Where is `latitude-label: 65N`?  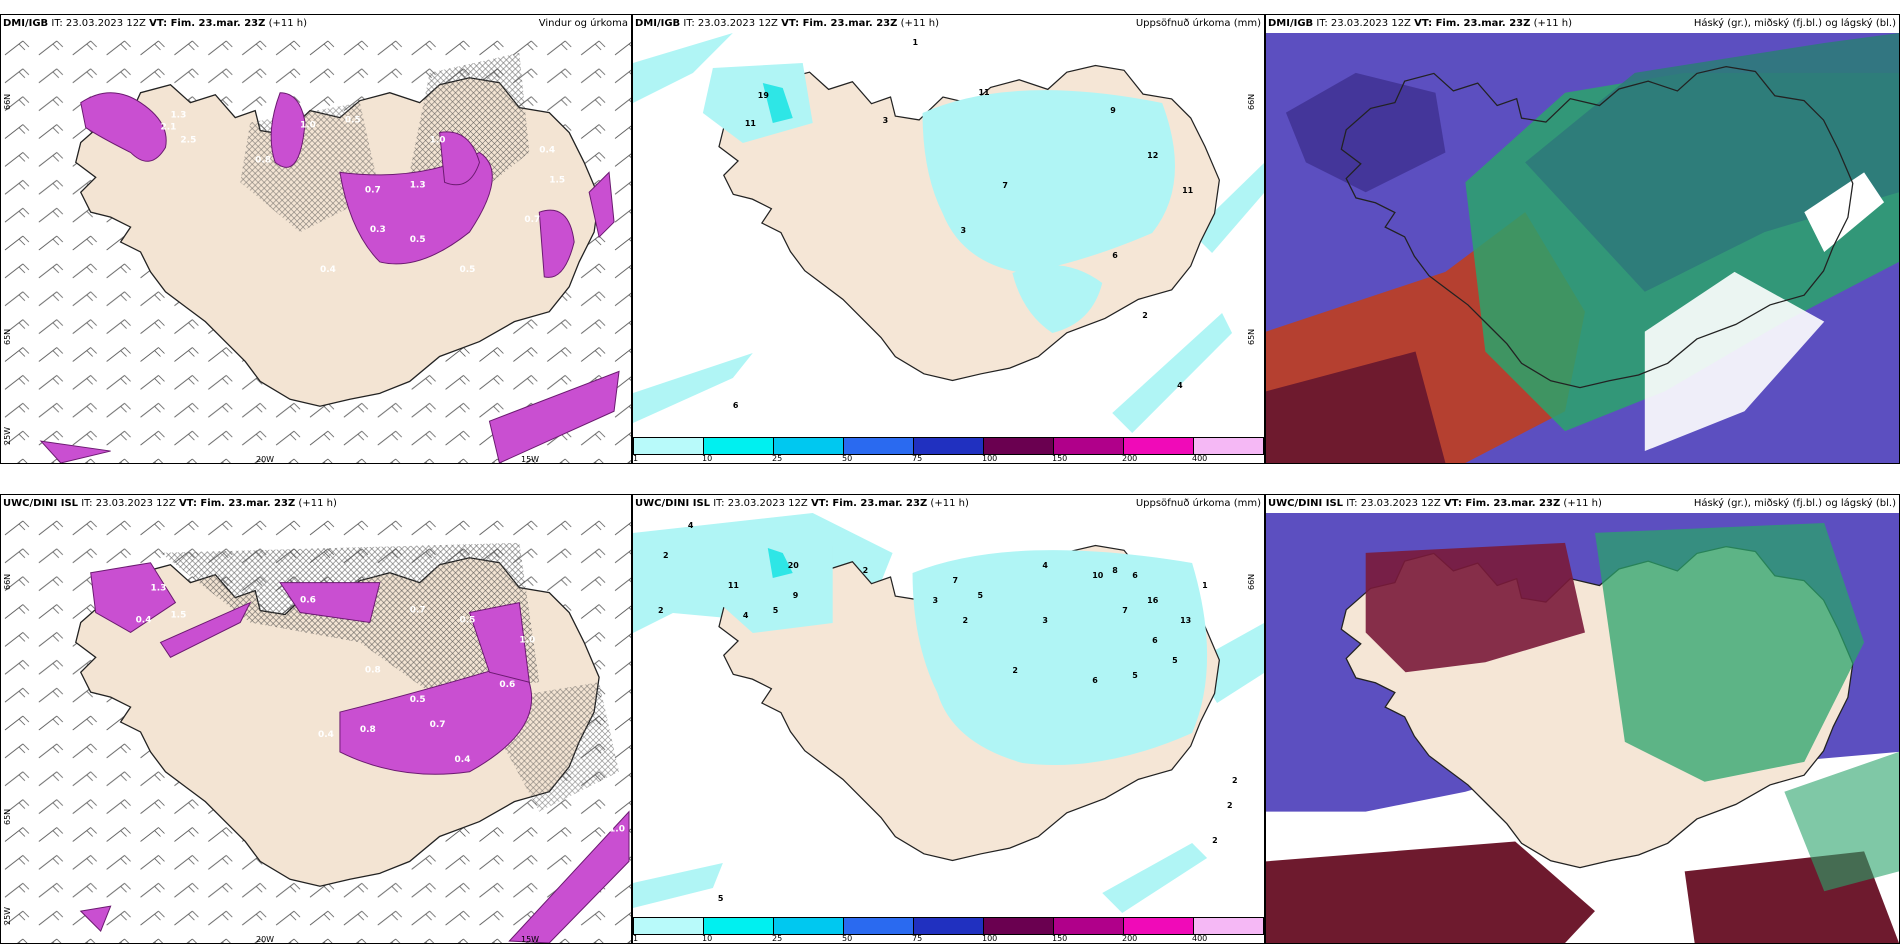 latitude-label: 65N is located at coordinates (7, 336).